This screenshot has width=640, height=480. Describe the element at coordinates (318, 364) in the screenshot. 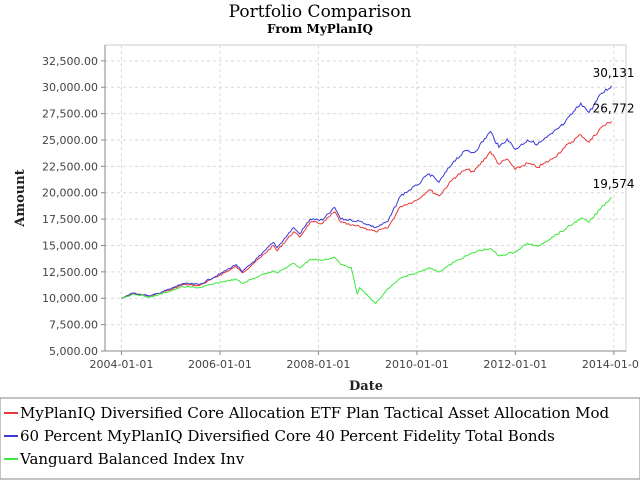

I see `x-tick-label: 2008-01-01` at that location.